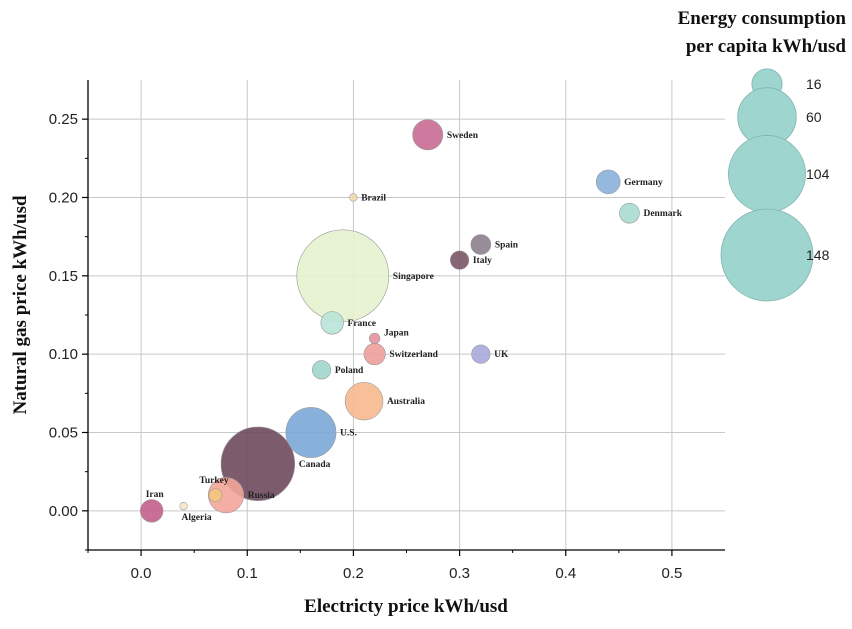 Image resolution: width=852 pixels, height=629 pixels. What do you see at coordinates (671, 573) in the screenshot?
I see `x-tick-label: 0.5` at bounding box center [671, 573].